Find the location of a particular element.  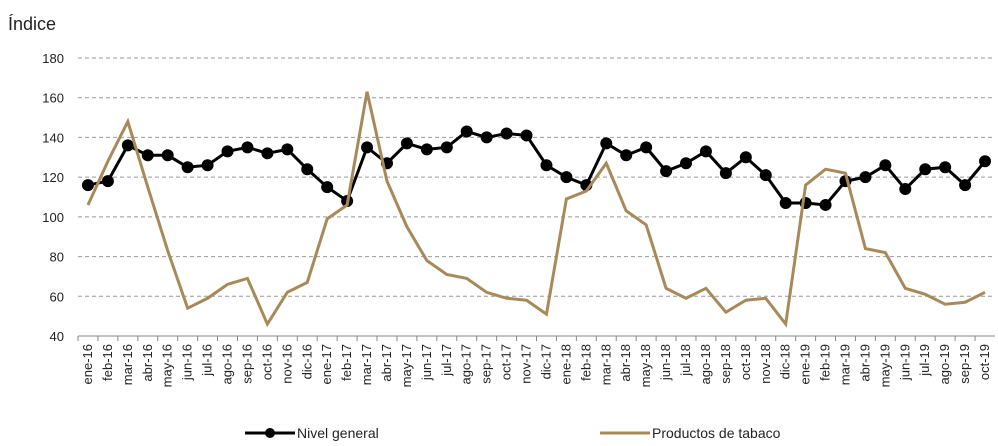

x-tick-label: jul-16 is located at coordinates (207, 360).